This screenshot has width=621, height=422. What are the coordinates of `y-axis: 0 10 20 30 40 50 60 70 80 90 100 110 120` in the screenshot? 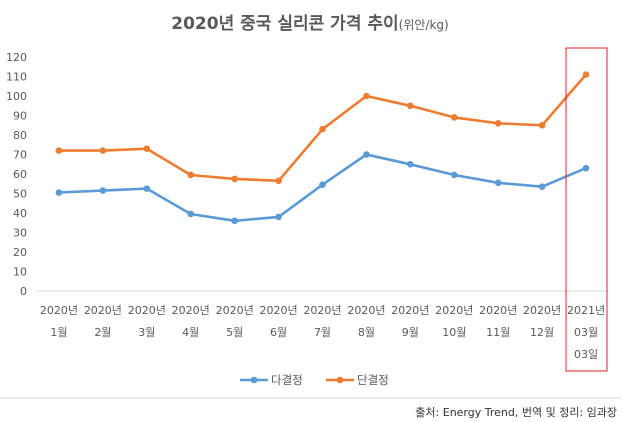 It's located at (16, 174).